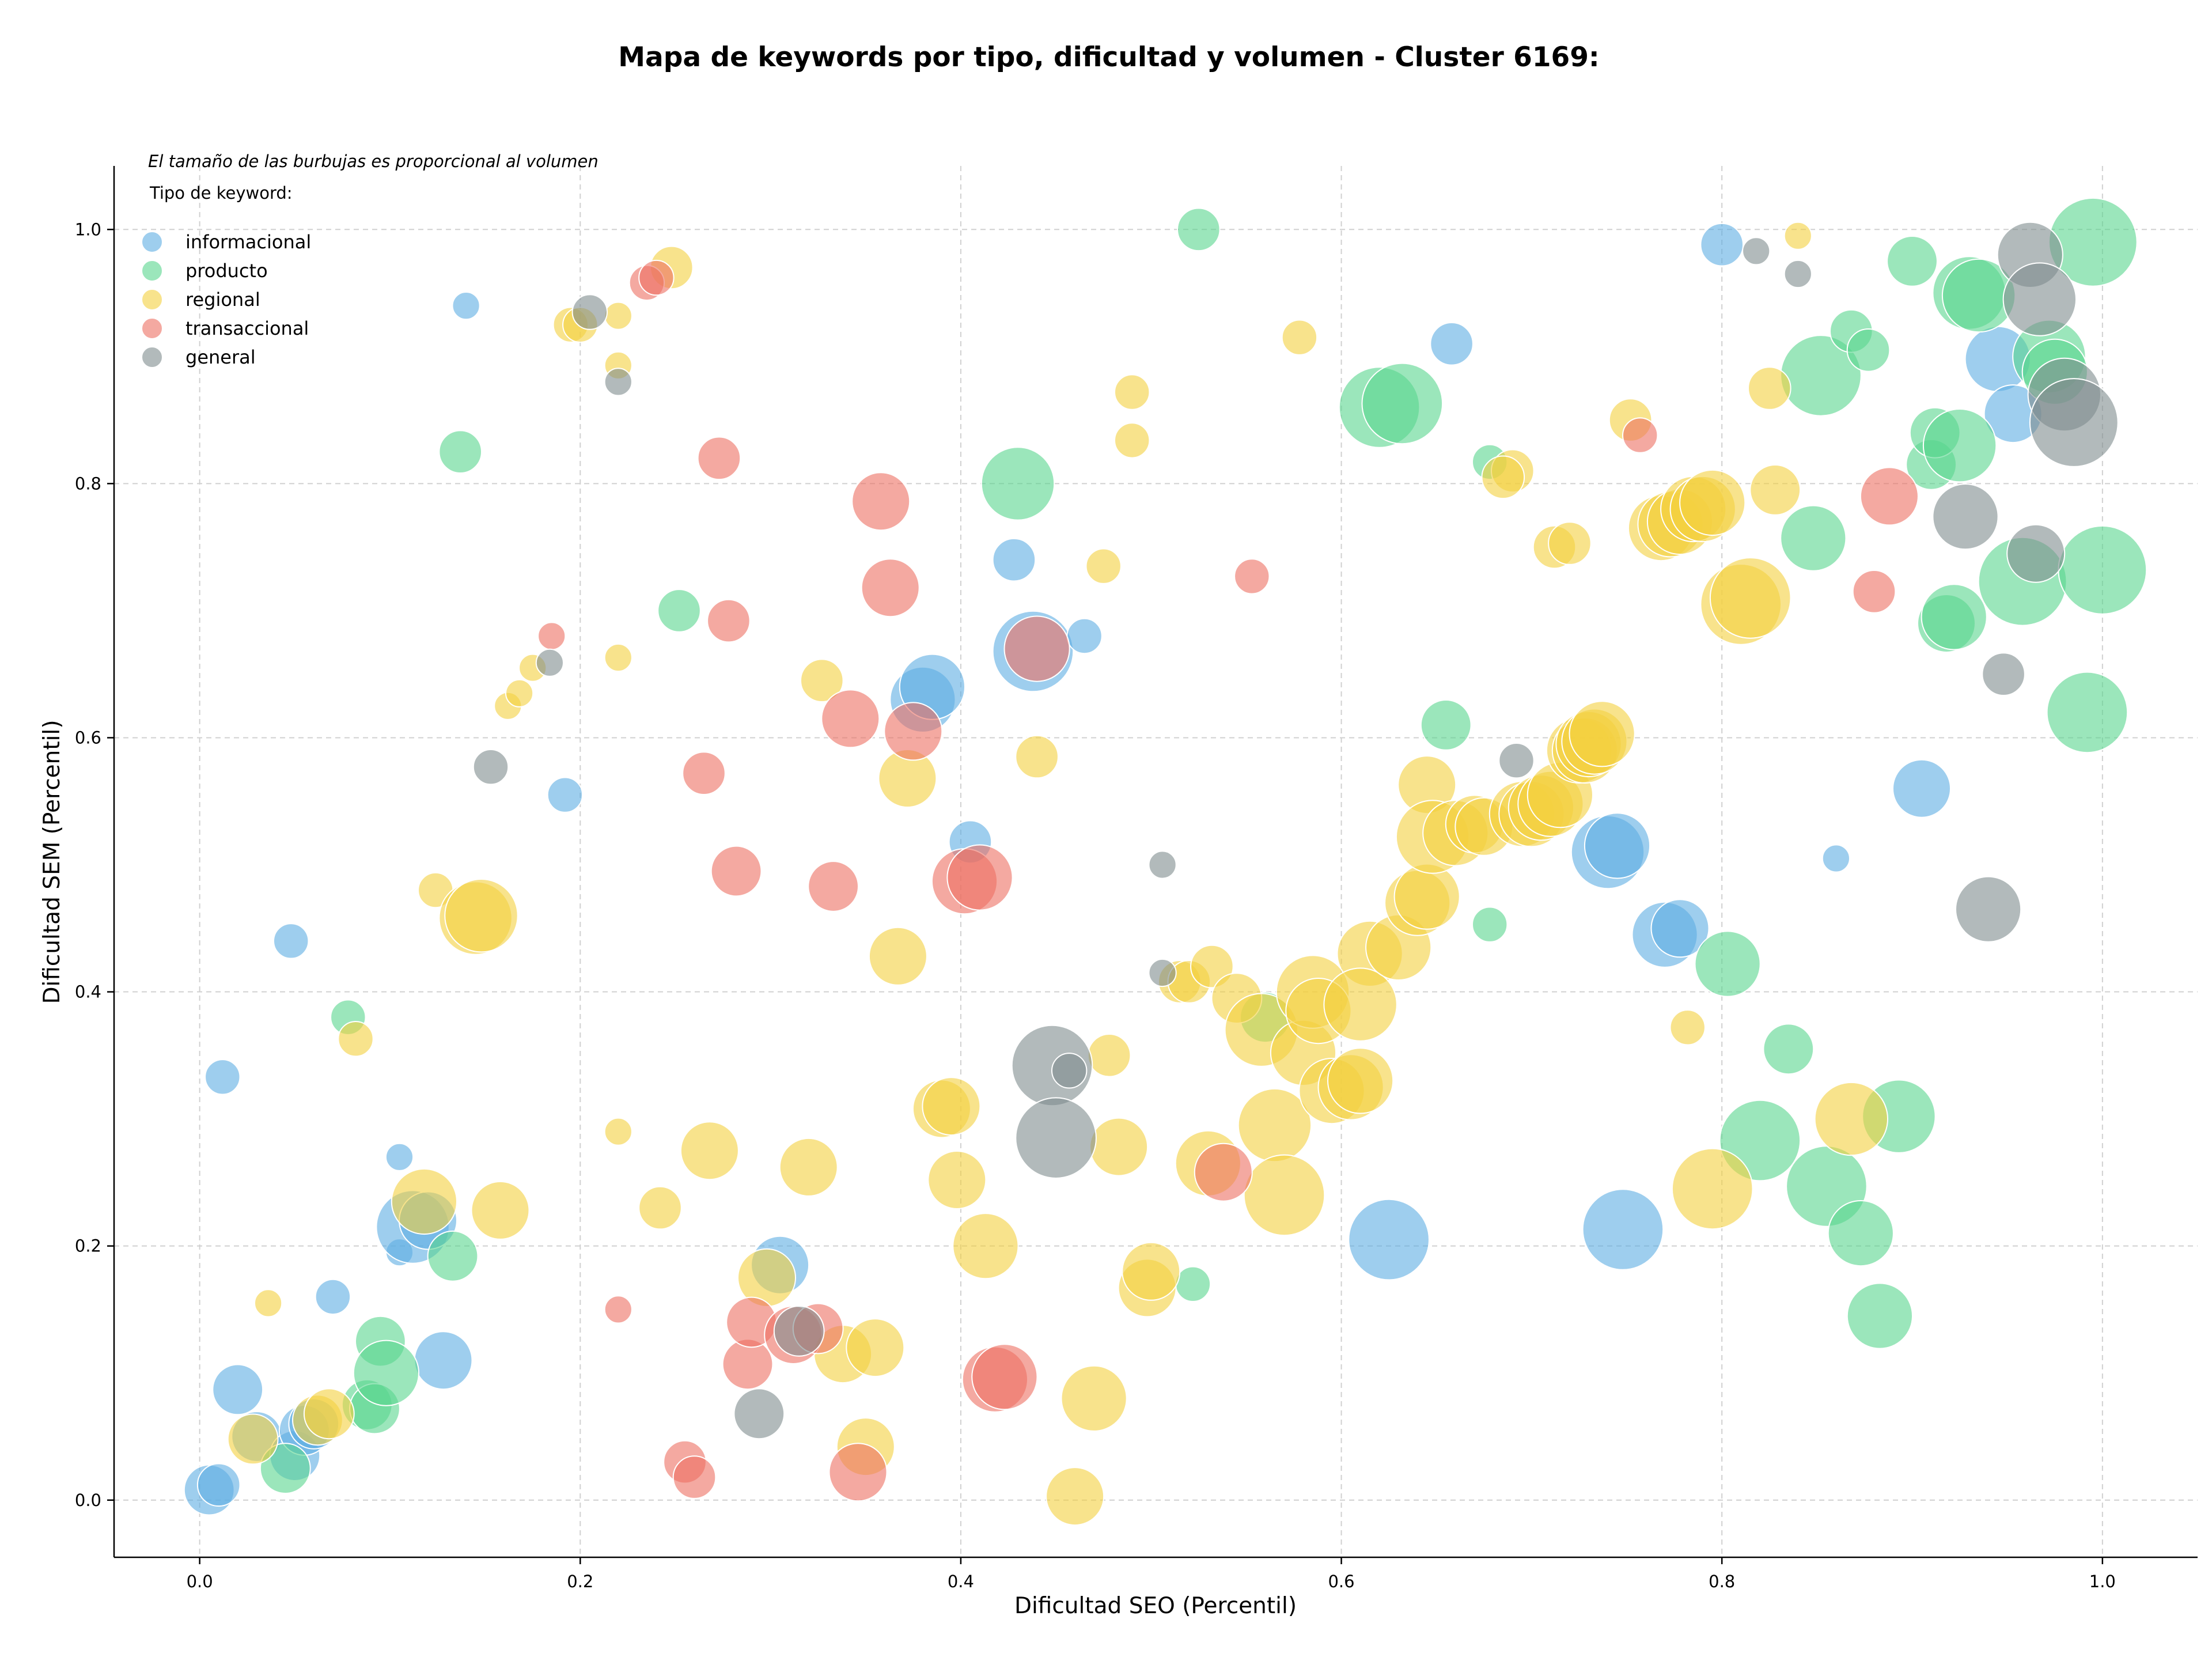 This screenshot has height=1661, width=2212. Describe the element at coordinates (198, 357) in the screenshot. I see `legend-item-general: general` at that location.